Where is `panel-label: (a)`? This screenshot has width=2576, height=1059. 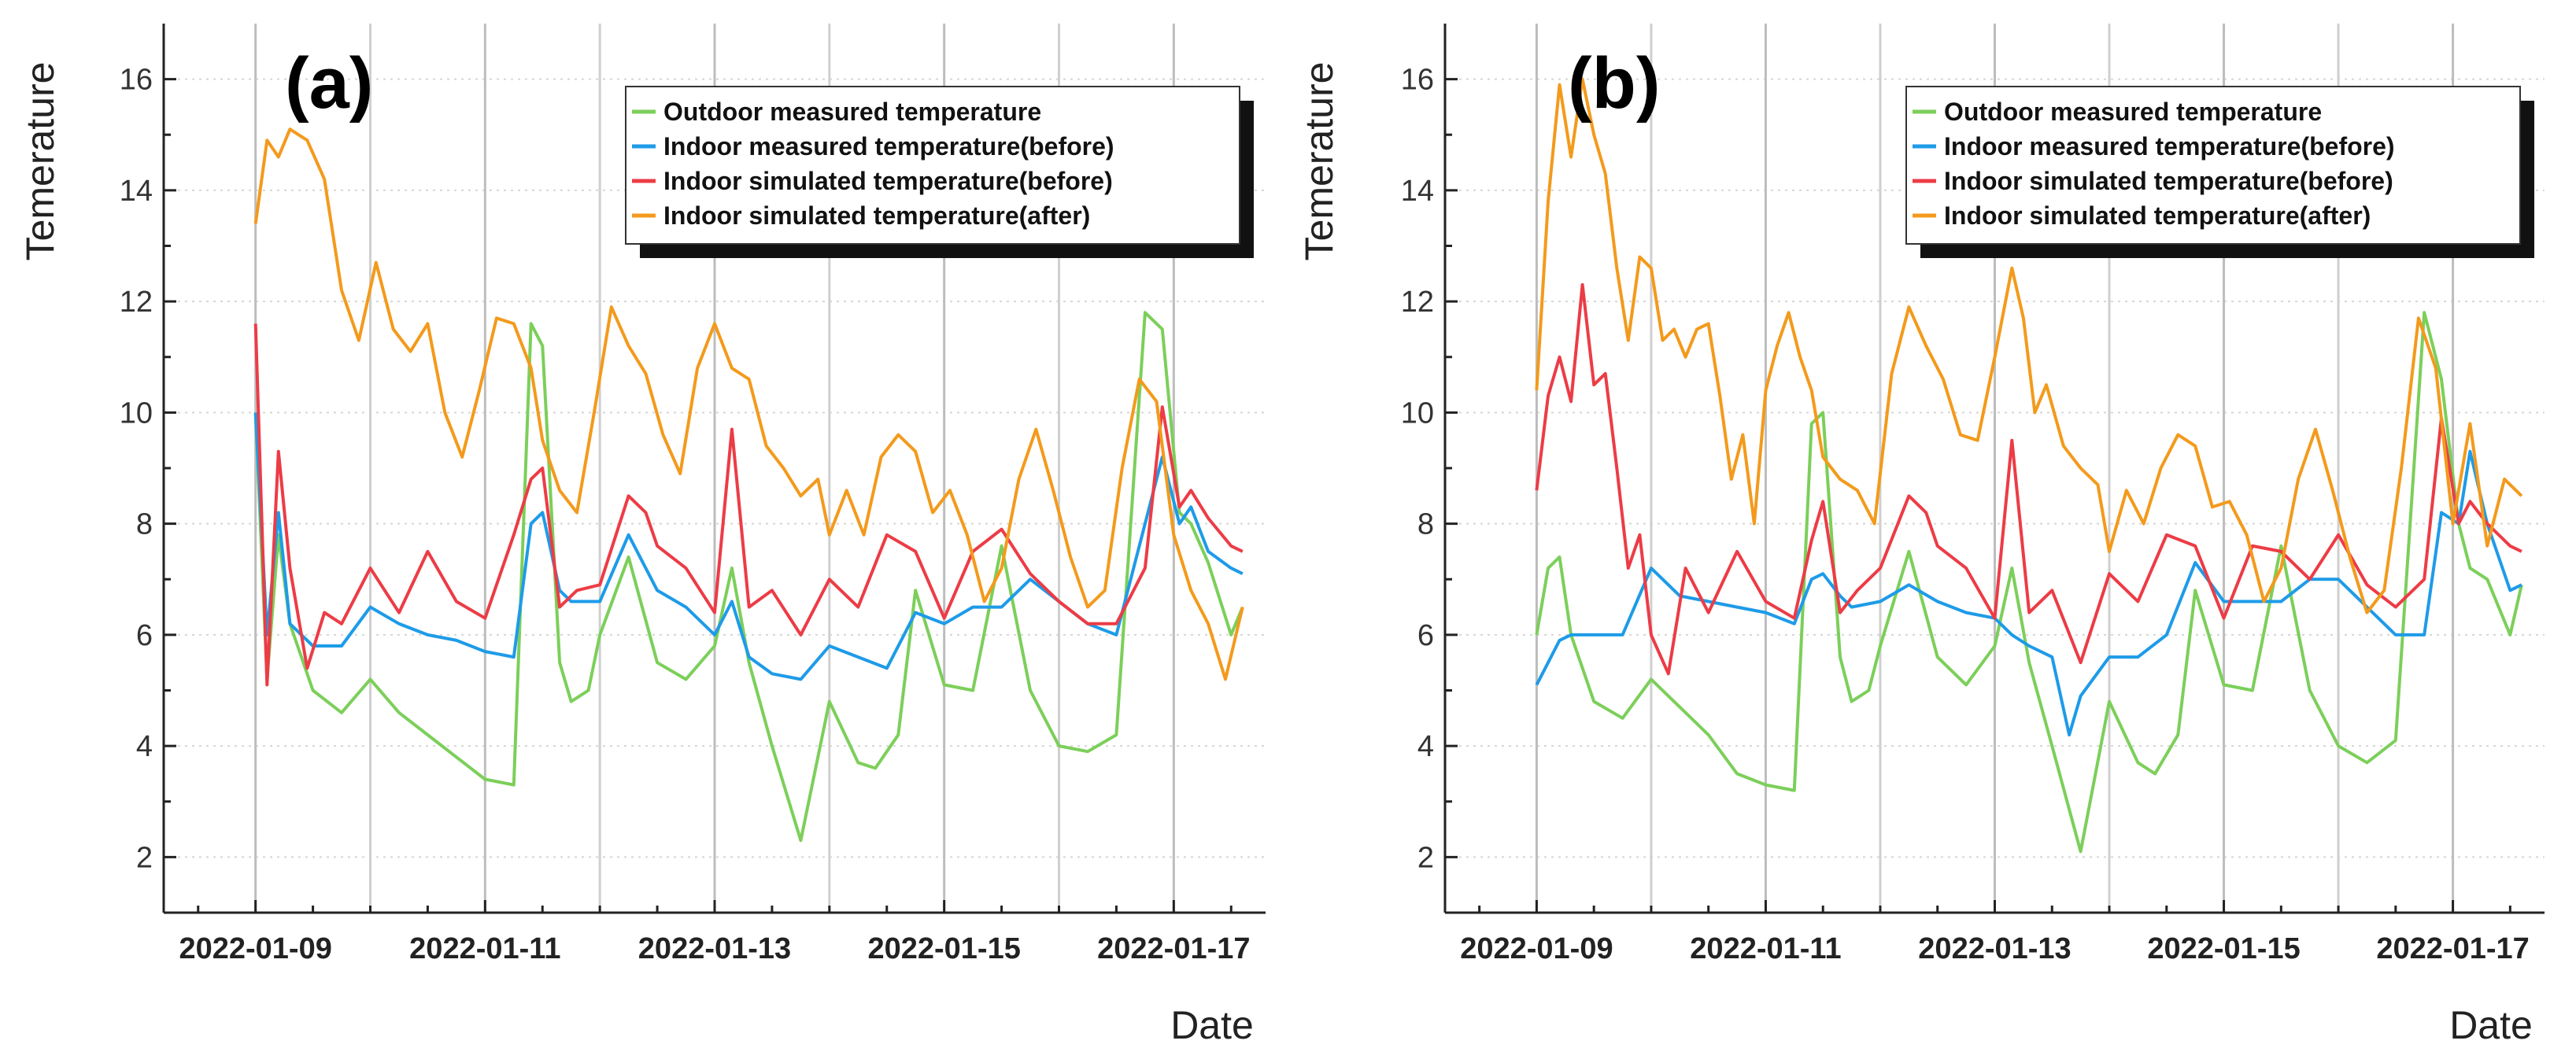
panel-label: (a) is located at coordinates (329, 83).